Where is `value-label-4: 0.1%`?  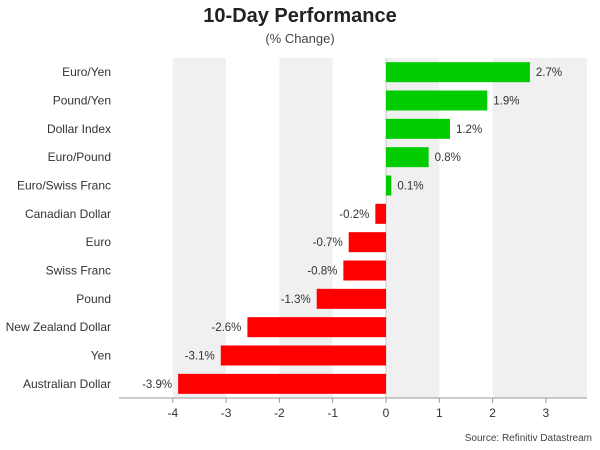
value-label-4: 0.1% is located at coordinates (410, 187).